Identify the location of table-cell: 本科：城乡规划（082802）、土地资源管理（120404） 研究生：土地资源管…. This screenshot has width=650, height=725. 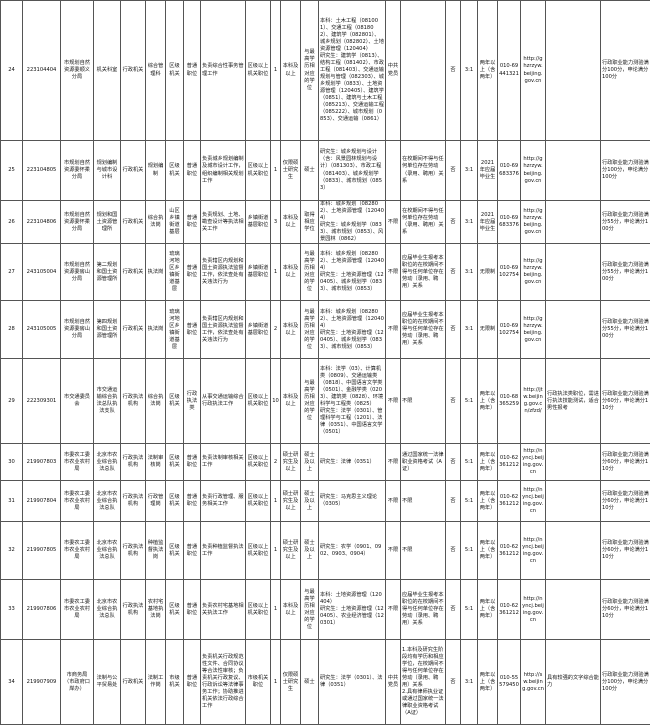
(352, 330).